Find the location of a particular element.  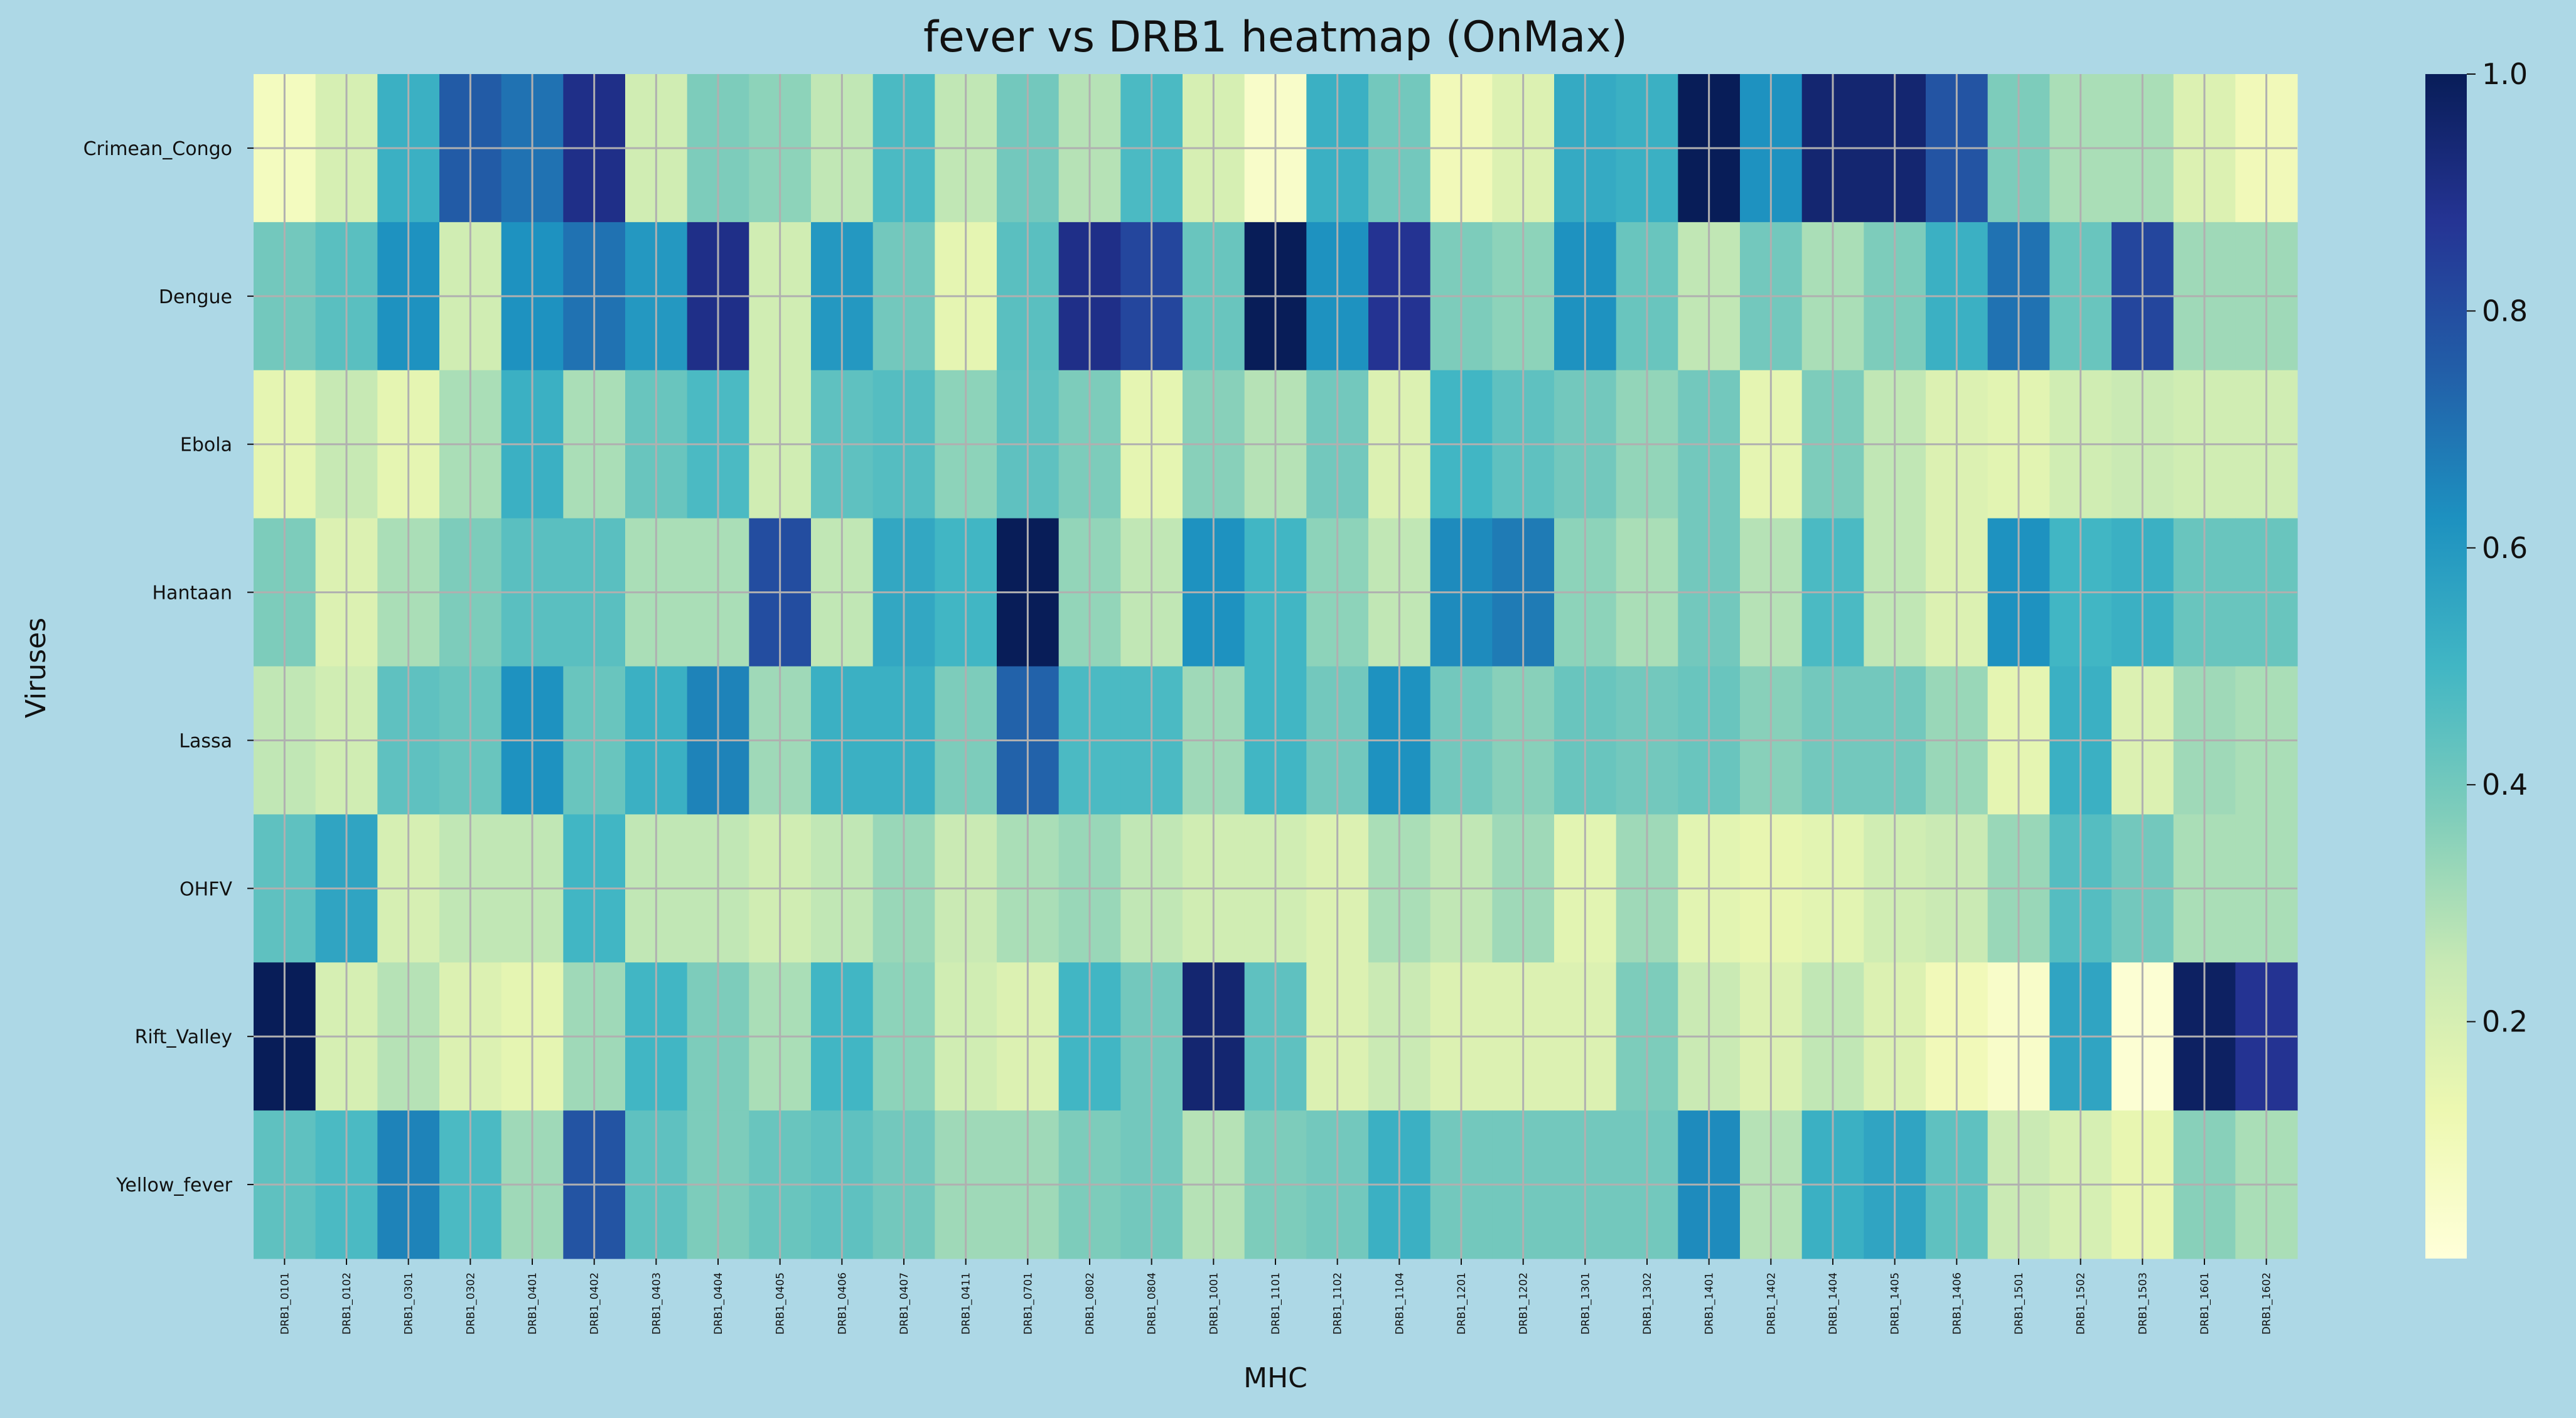

colorbar-tick-label: 0.4 is located at coordinates (2505, 785).